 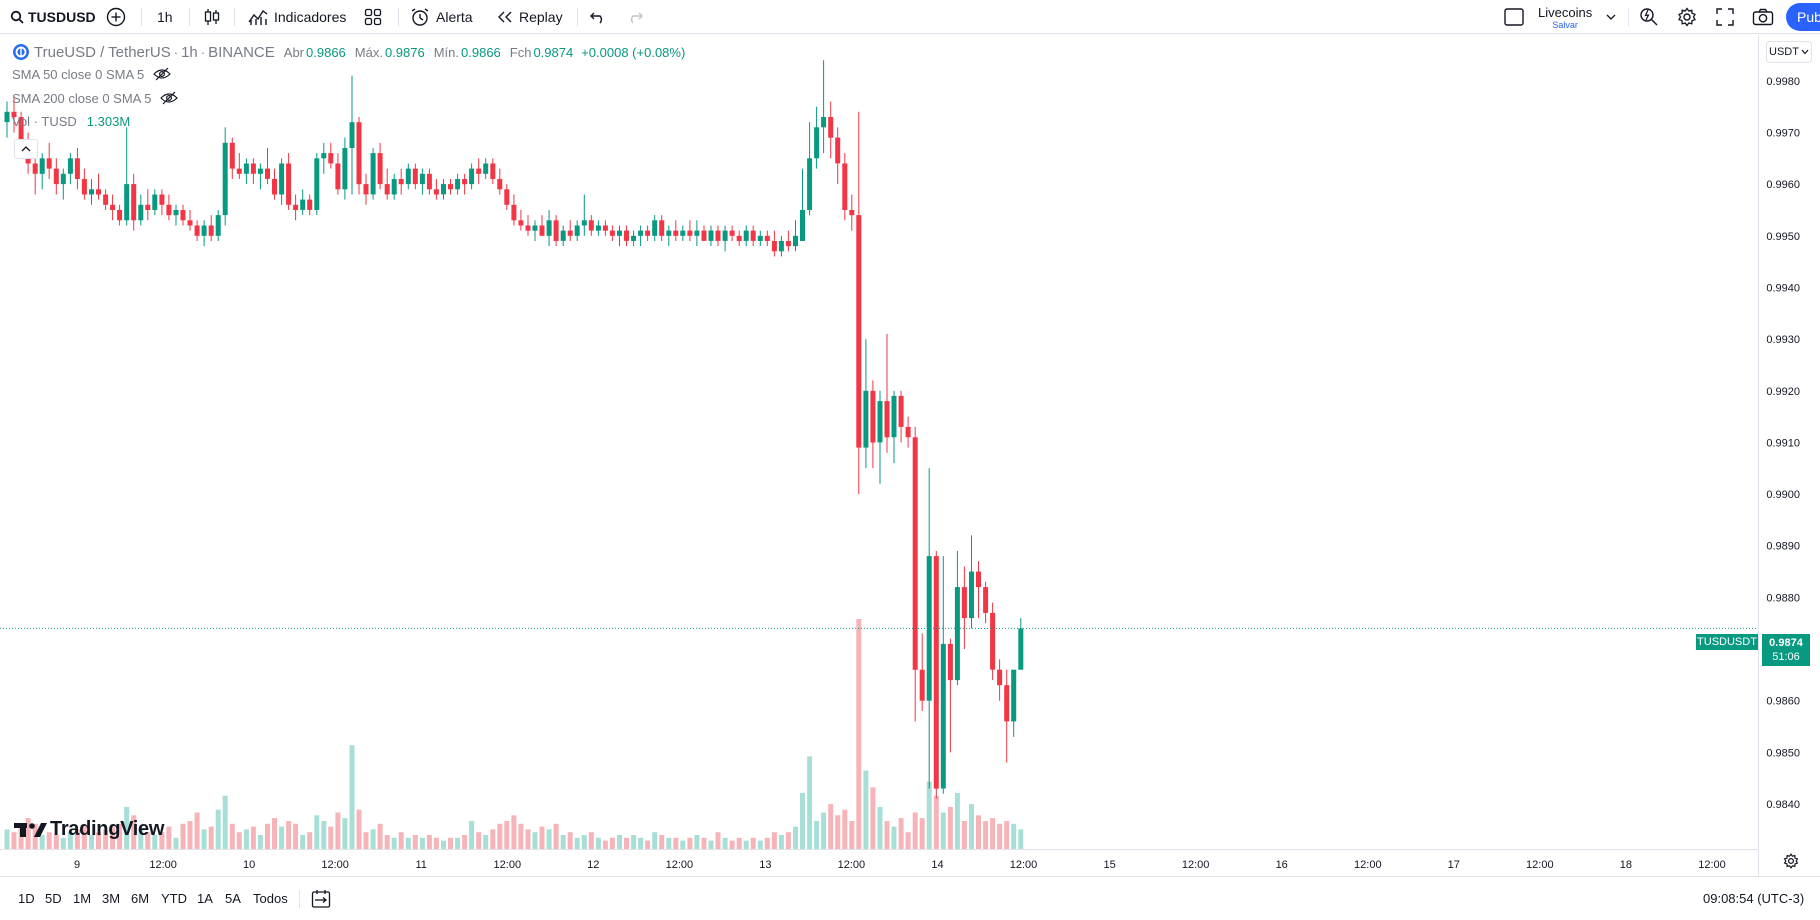 I want to click on symbol-search-button: TUSDUSD, so click(x=53, y=17).